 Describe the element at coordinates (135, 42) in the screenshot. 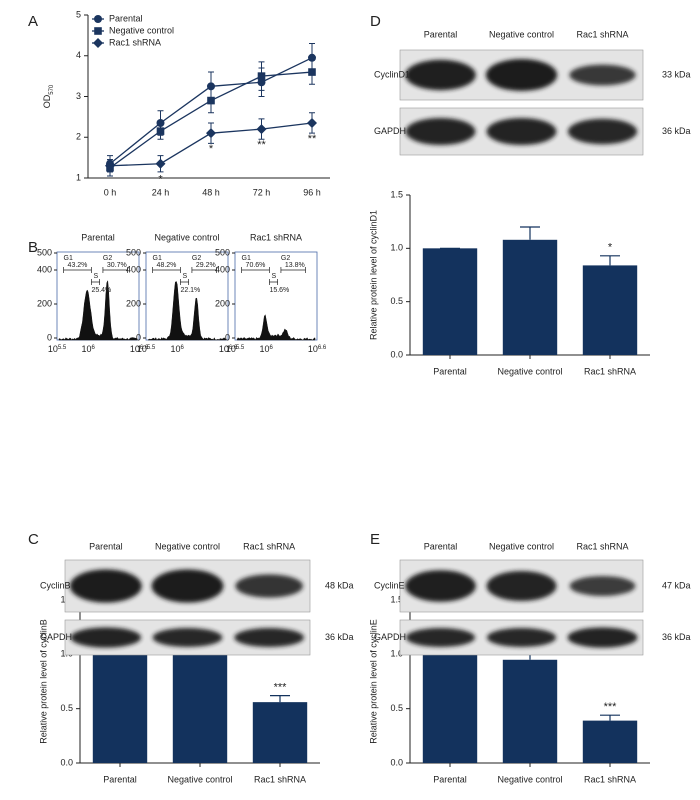

I see `legend-label: Rac1 shRNA` at that location.